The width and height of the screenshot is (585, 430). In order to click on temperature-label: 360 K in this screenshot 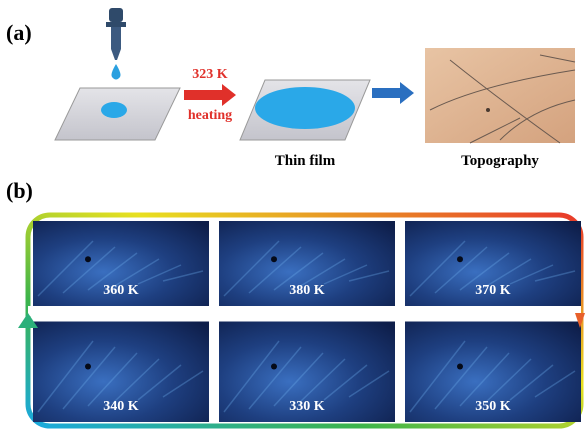, I will do `click(121, 290)`.